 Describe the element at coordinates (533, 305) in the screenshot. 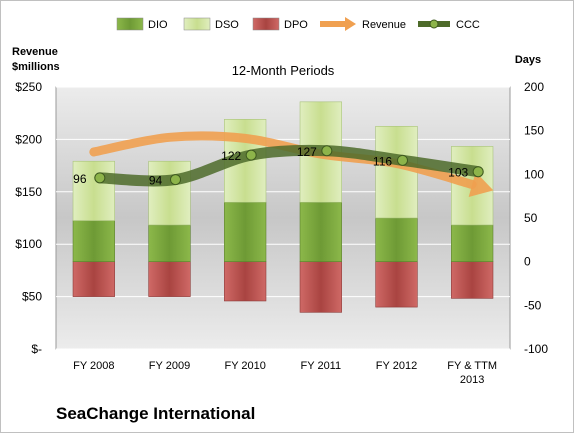

I see `right-axis-tick-label: -50` at that location.